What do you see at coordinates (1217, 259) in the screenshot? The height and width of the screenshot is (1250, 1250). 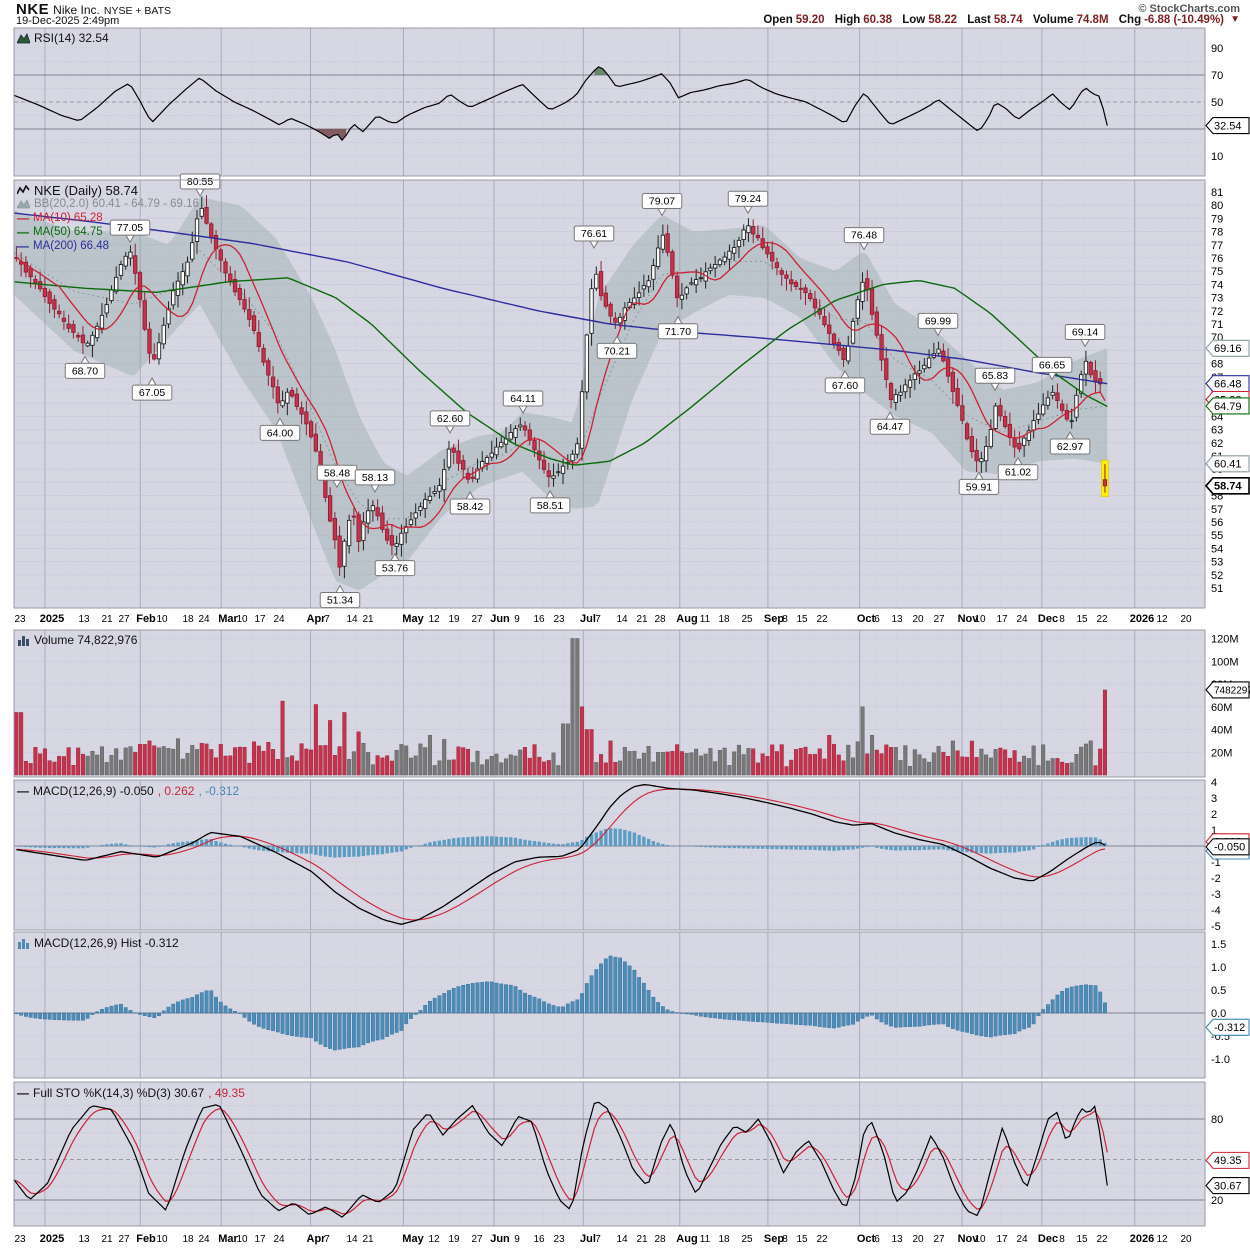 I see `svg-text: 76` at bounding box center [1217, 259].